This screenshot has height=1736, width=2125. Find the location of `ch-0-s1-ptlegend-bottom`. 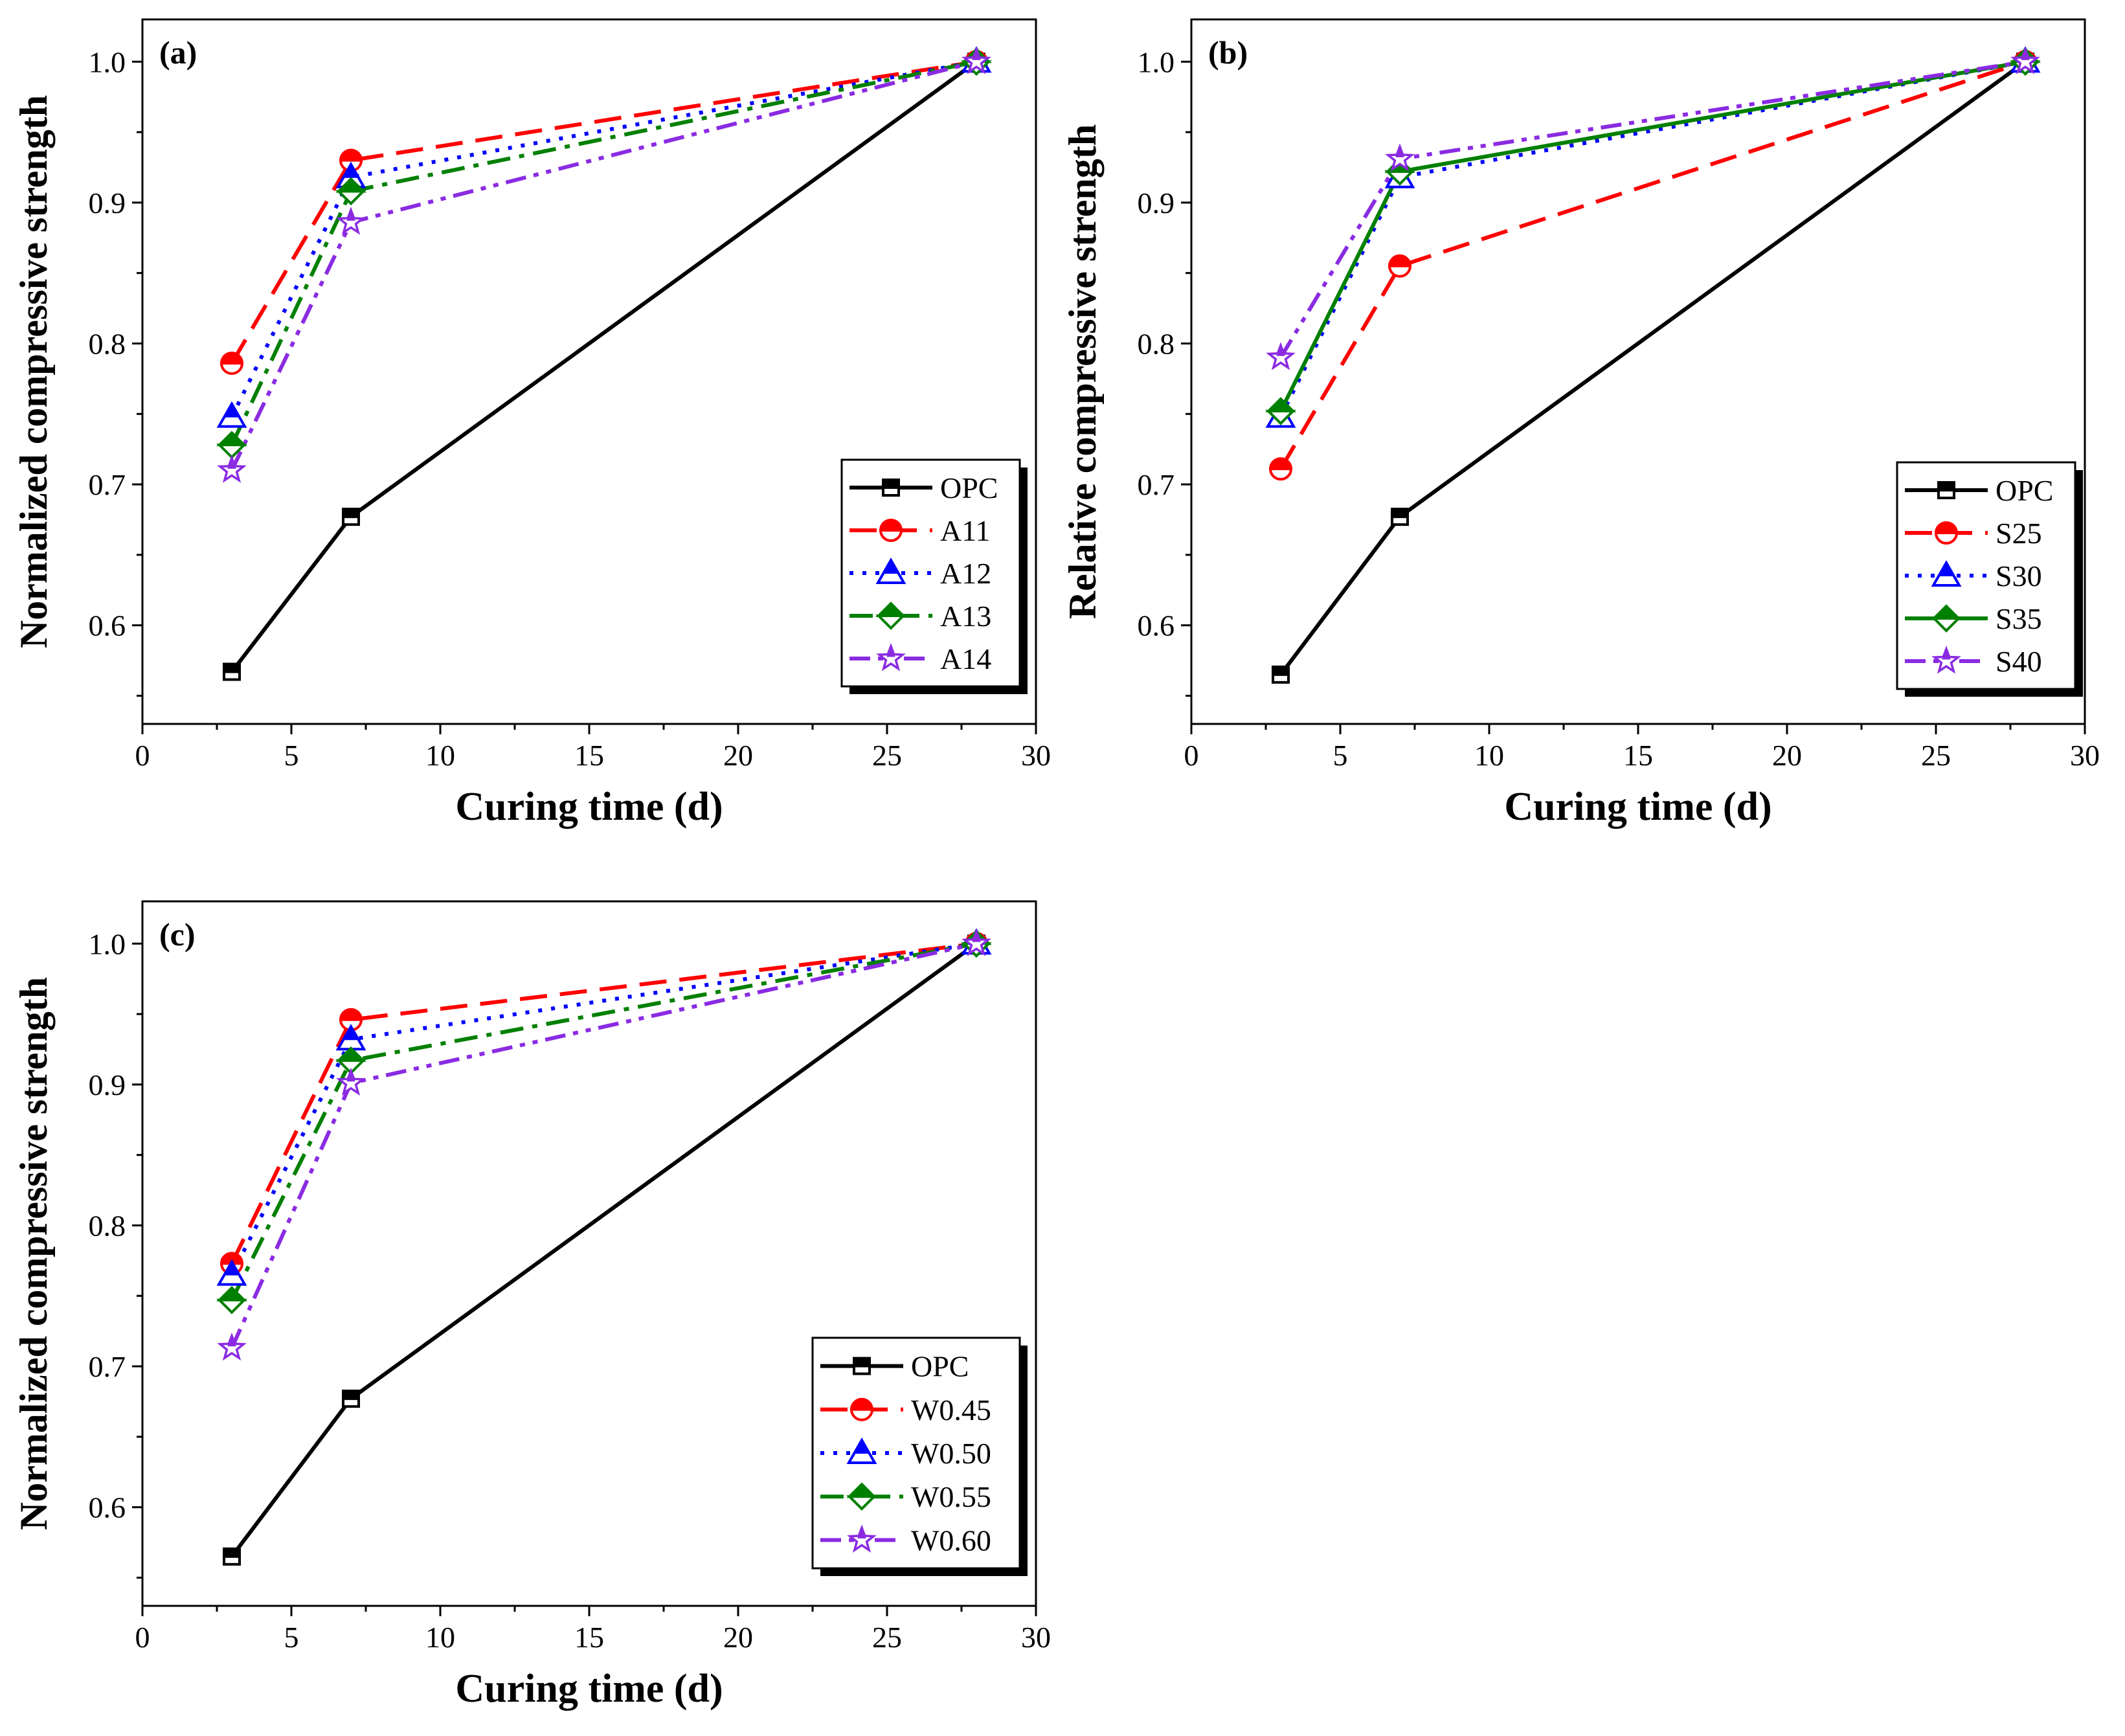

ch-0-s1-ptlegend-bottom is located at coordinates (891, 535).